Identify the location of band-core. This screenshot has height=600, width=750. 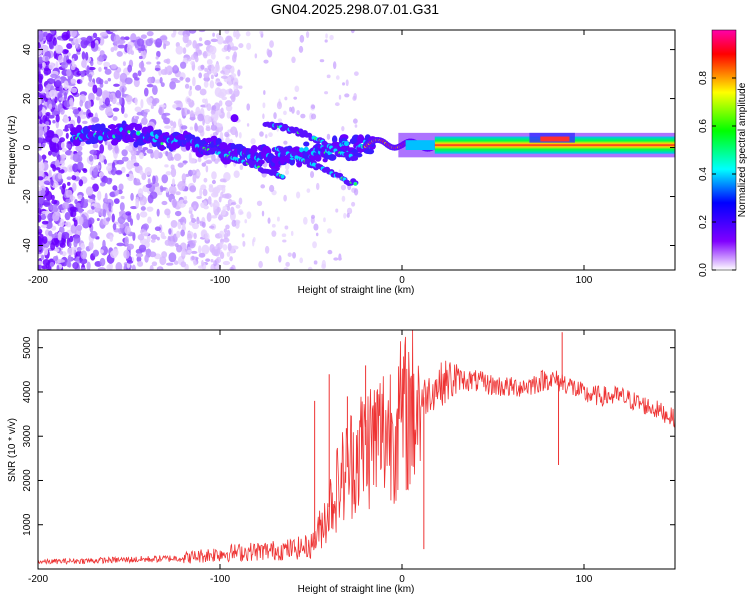
(420, 145).